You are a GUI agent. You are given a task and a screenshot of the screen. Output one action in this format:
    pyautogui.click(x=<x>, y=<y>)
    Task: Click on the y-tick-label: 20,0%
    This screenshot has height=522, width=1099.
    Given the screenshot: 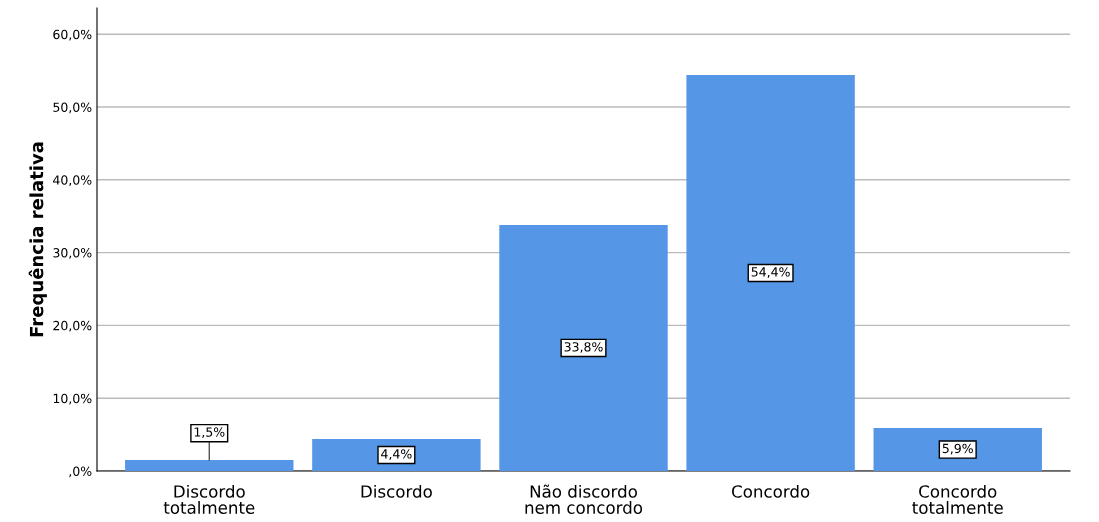 What is the action you would take?
    pyautogui.click(x=72, y=326)
    